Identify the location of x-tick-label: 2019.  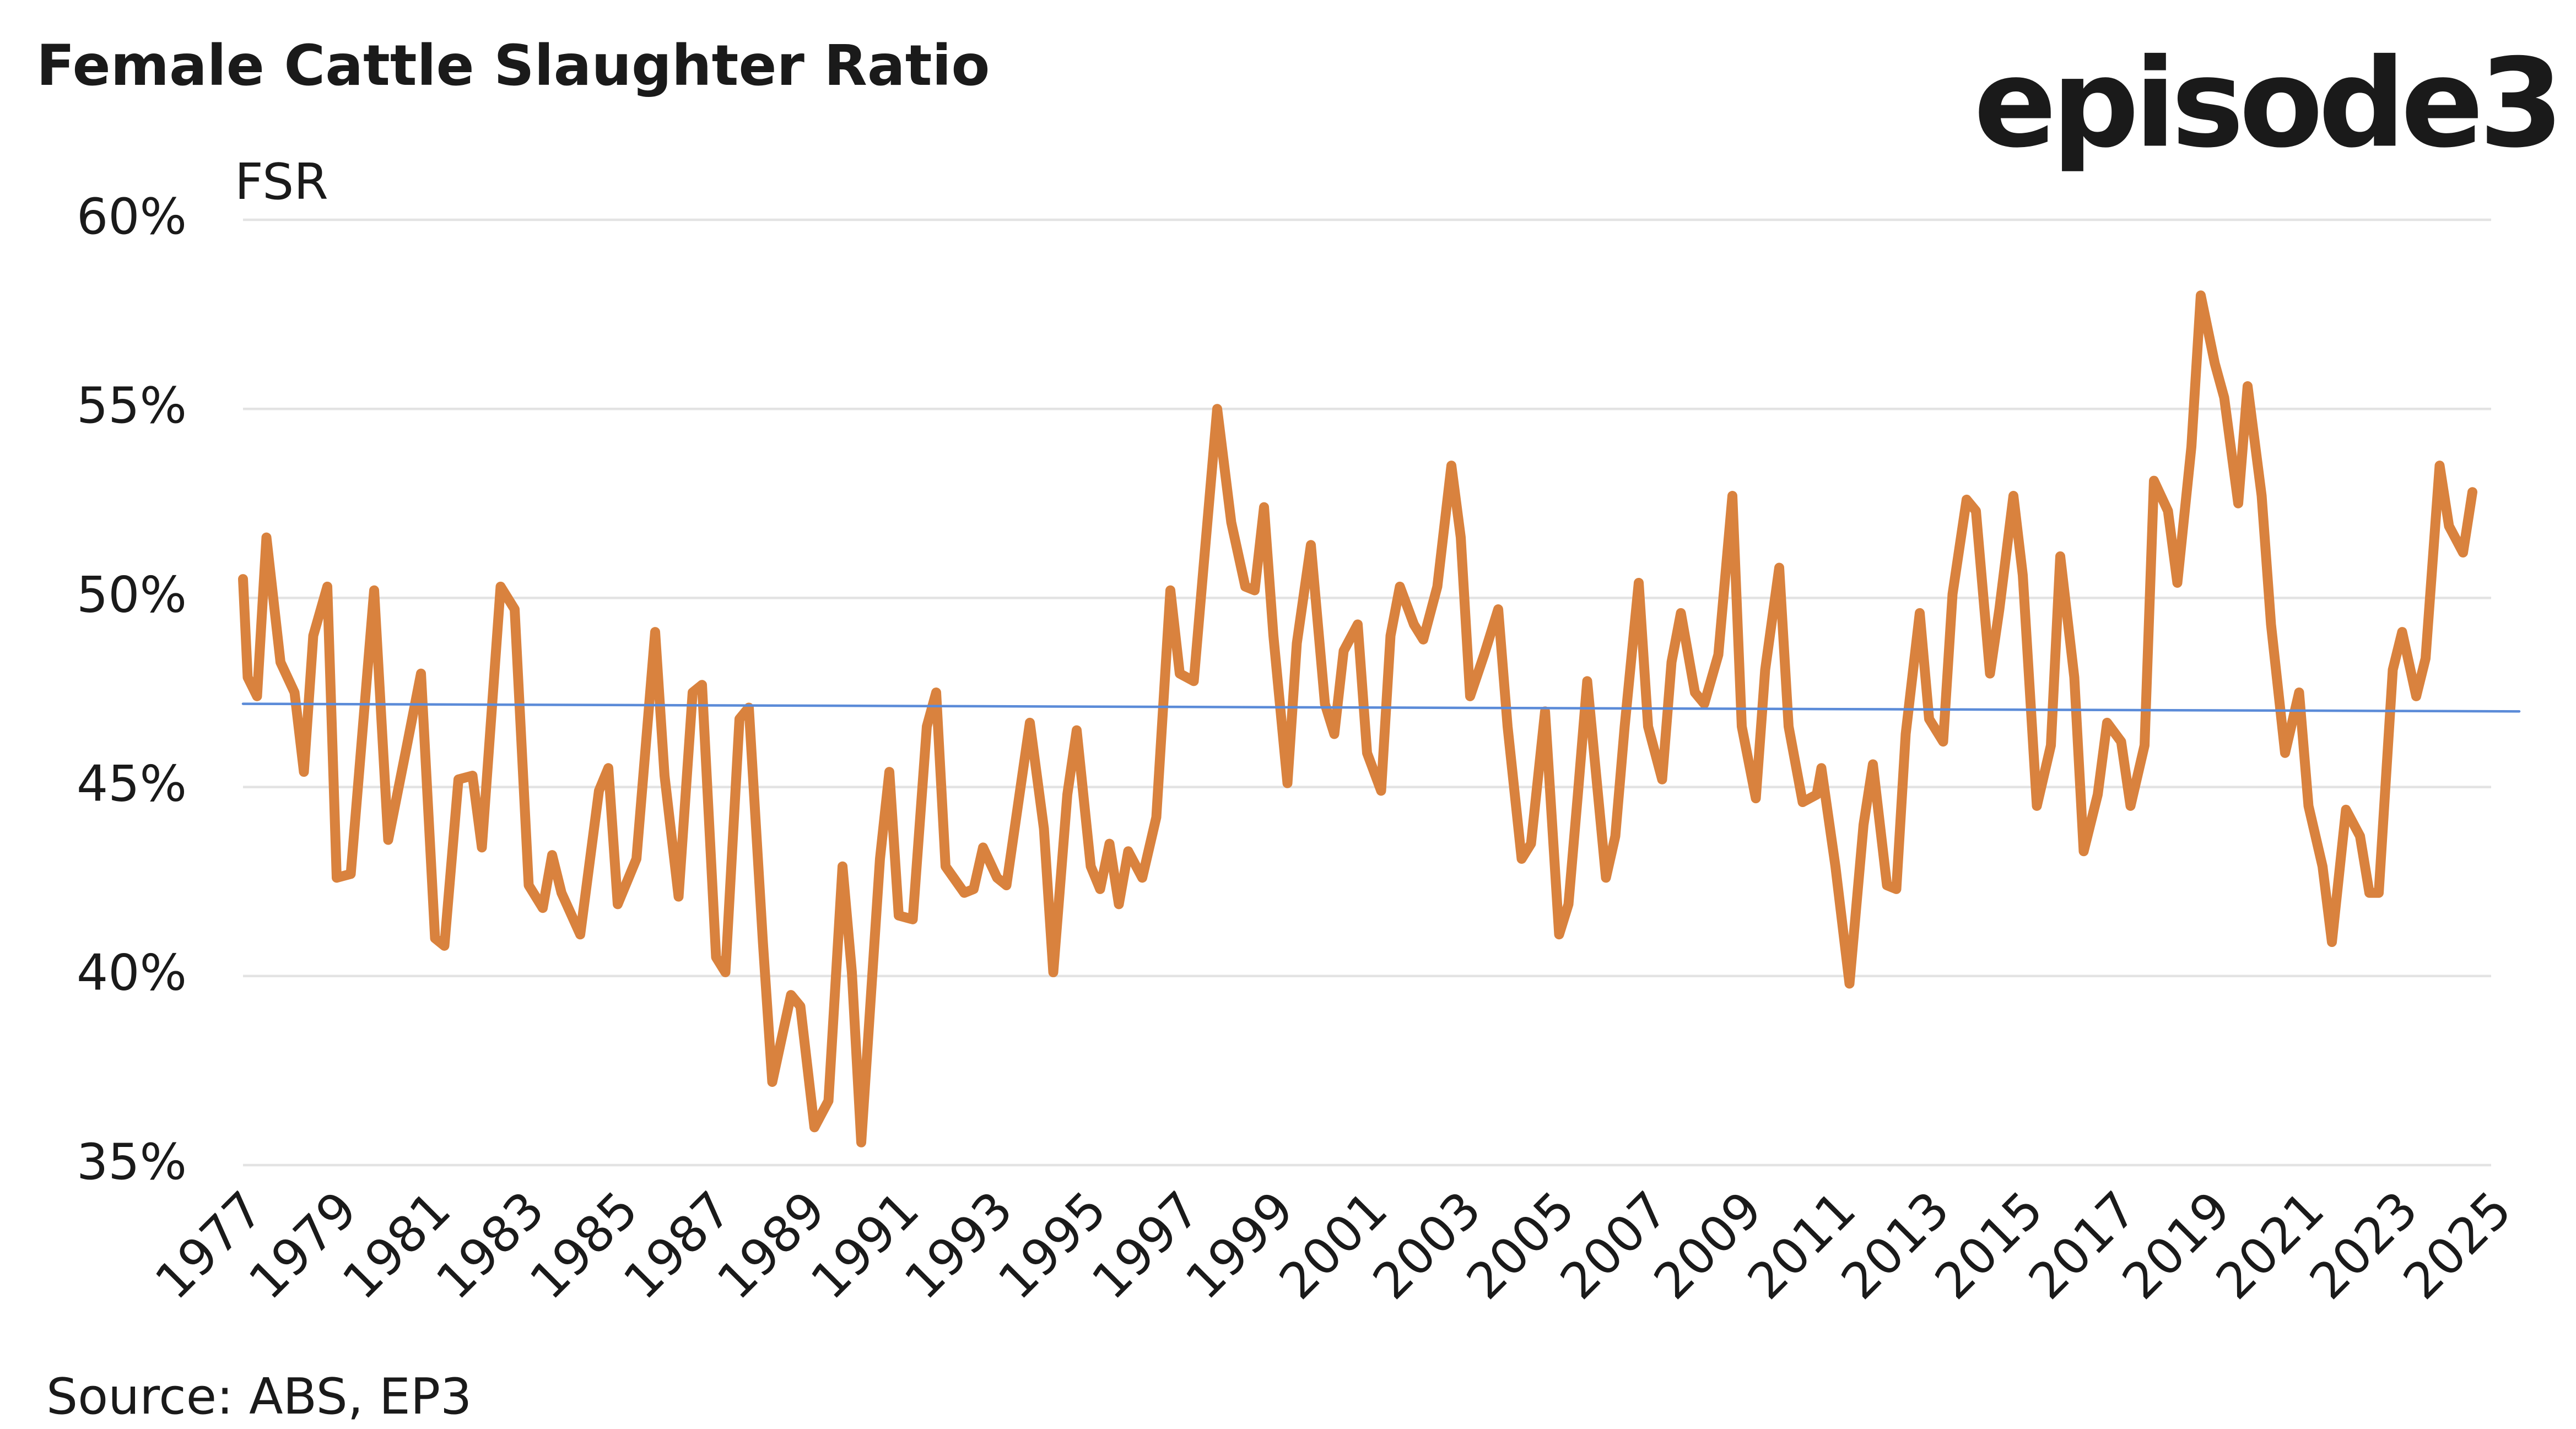
(2176, 1246).